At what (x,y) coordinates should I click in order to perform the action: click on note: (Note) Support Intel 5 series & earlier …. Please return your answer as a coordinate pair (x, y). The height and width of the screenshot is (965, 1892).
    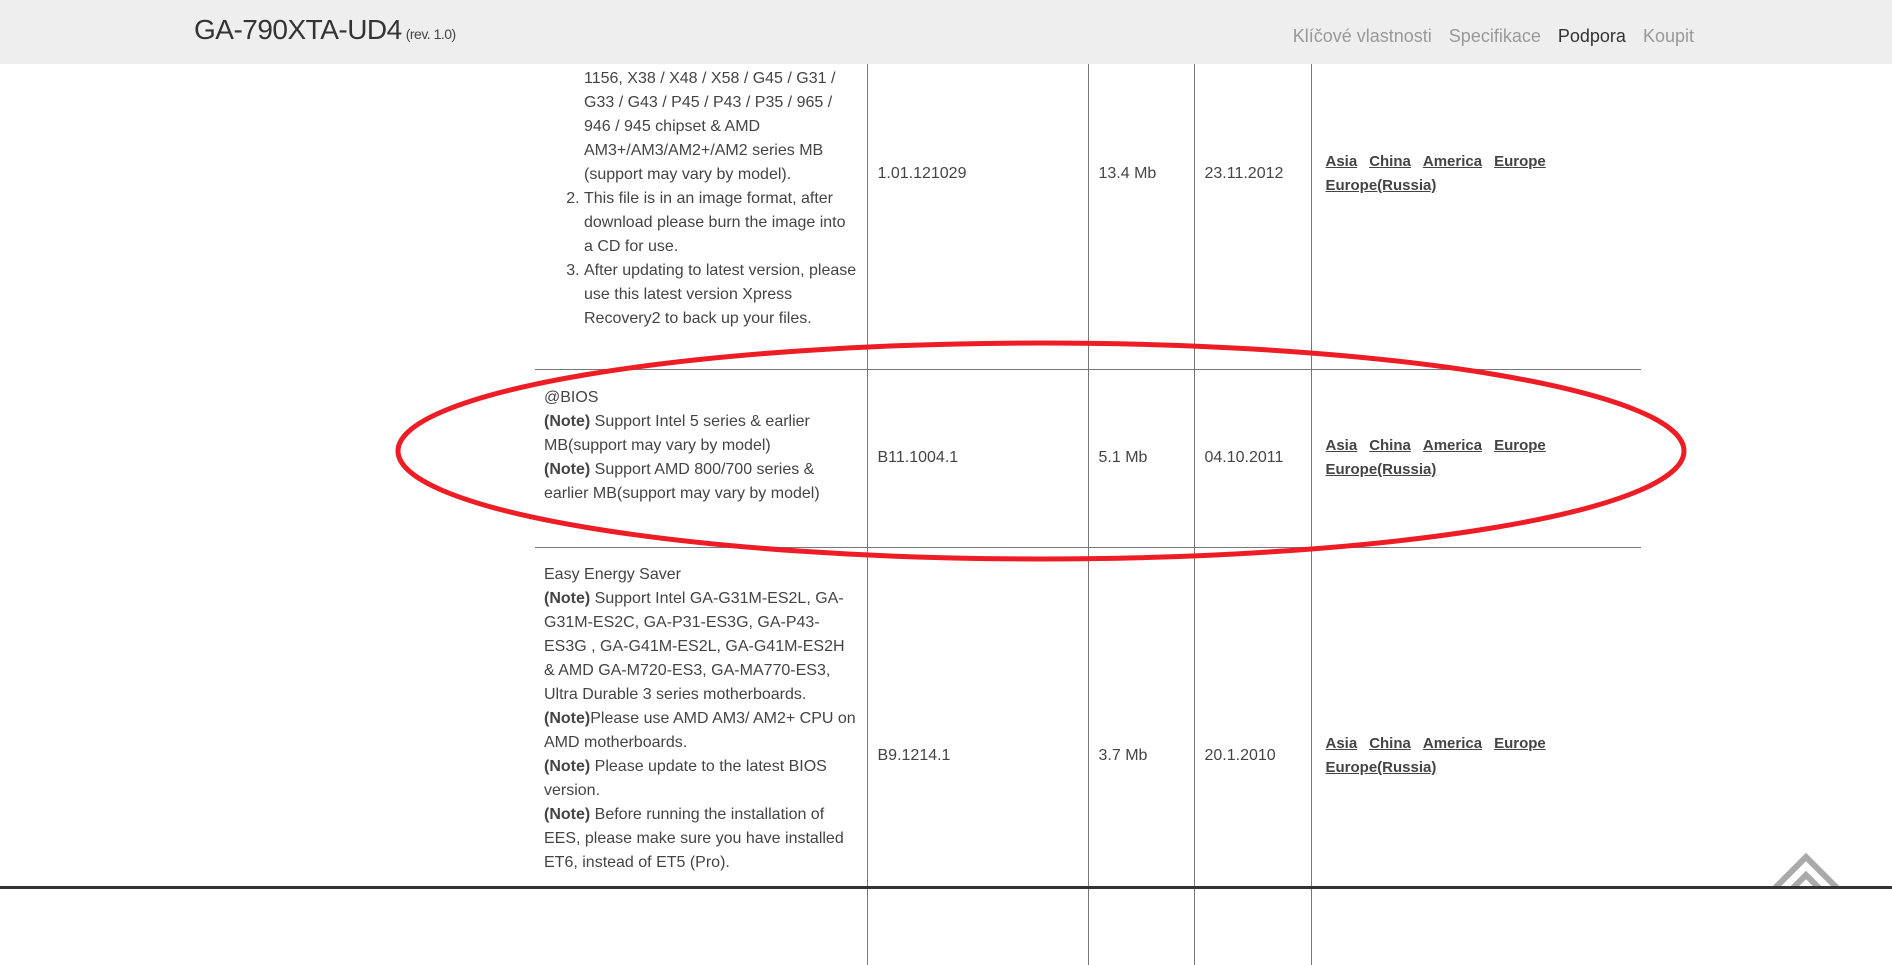
    Looking at the image, I should click on (700, 434).